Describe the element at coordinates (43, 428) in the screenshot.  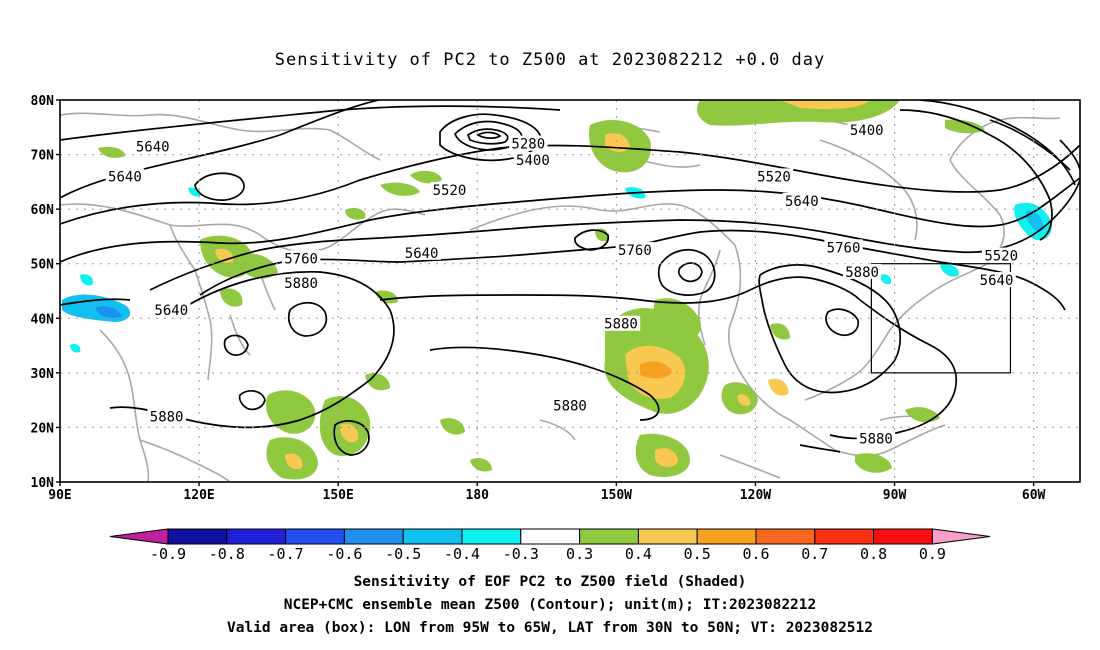
I see `lat-tick-label: 20N` at that location.